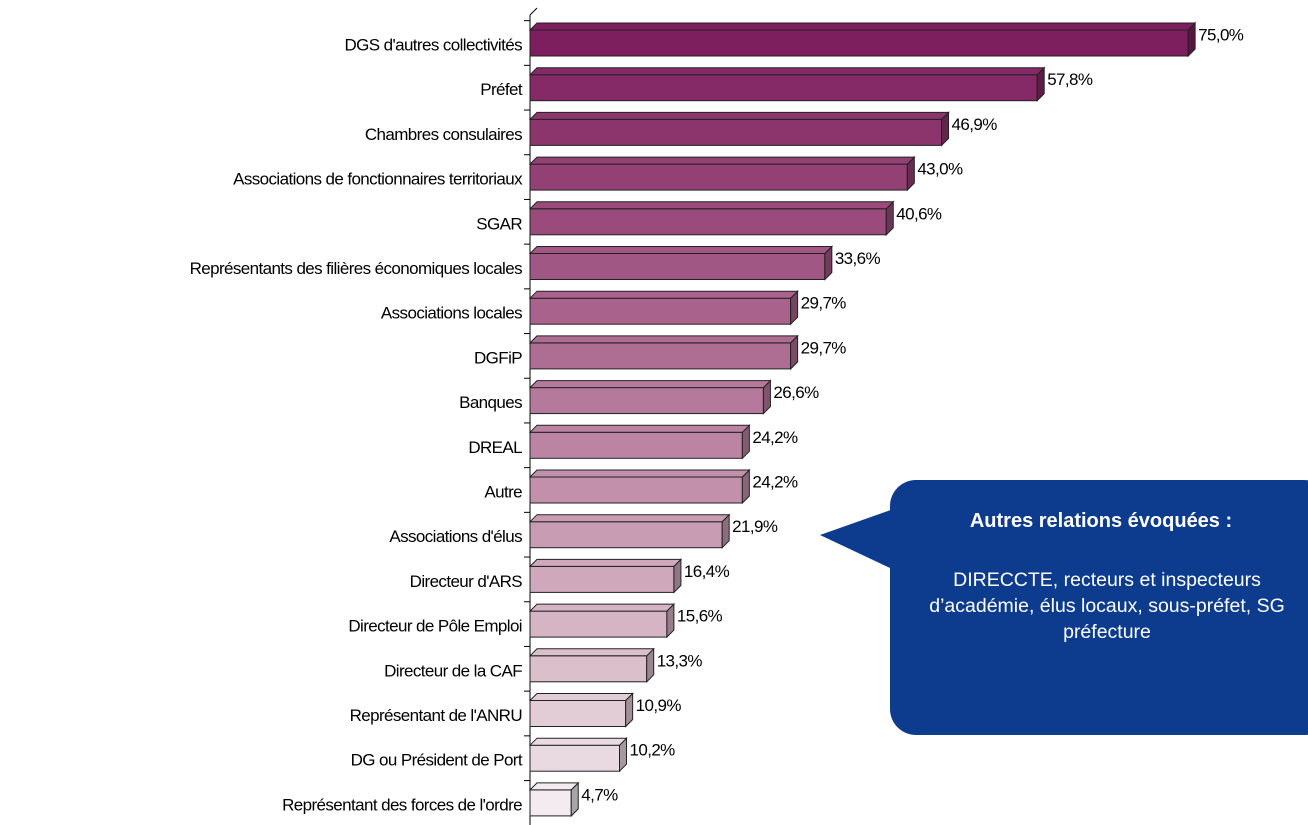 This screenshot has height=825, width=1308. Describe the element at coordinates (503, 491) in the screenshot. I see `y-tick-label: Autre` at that location.